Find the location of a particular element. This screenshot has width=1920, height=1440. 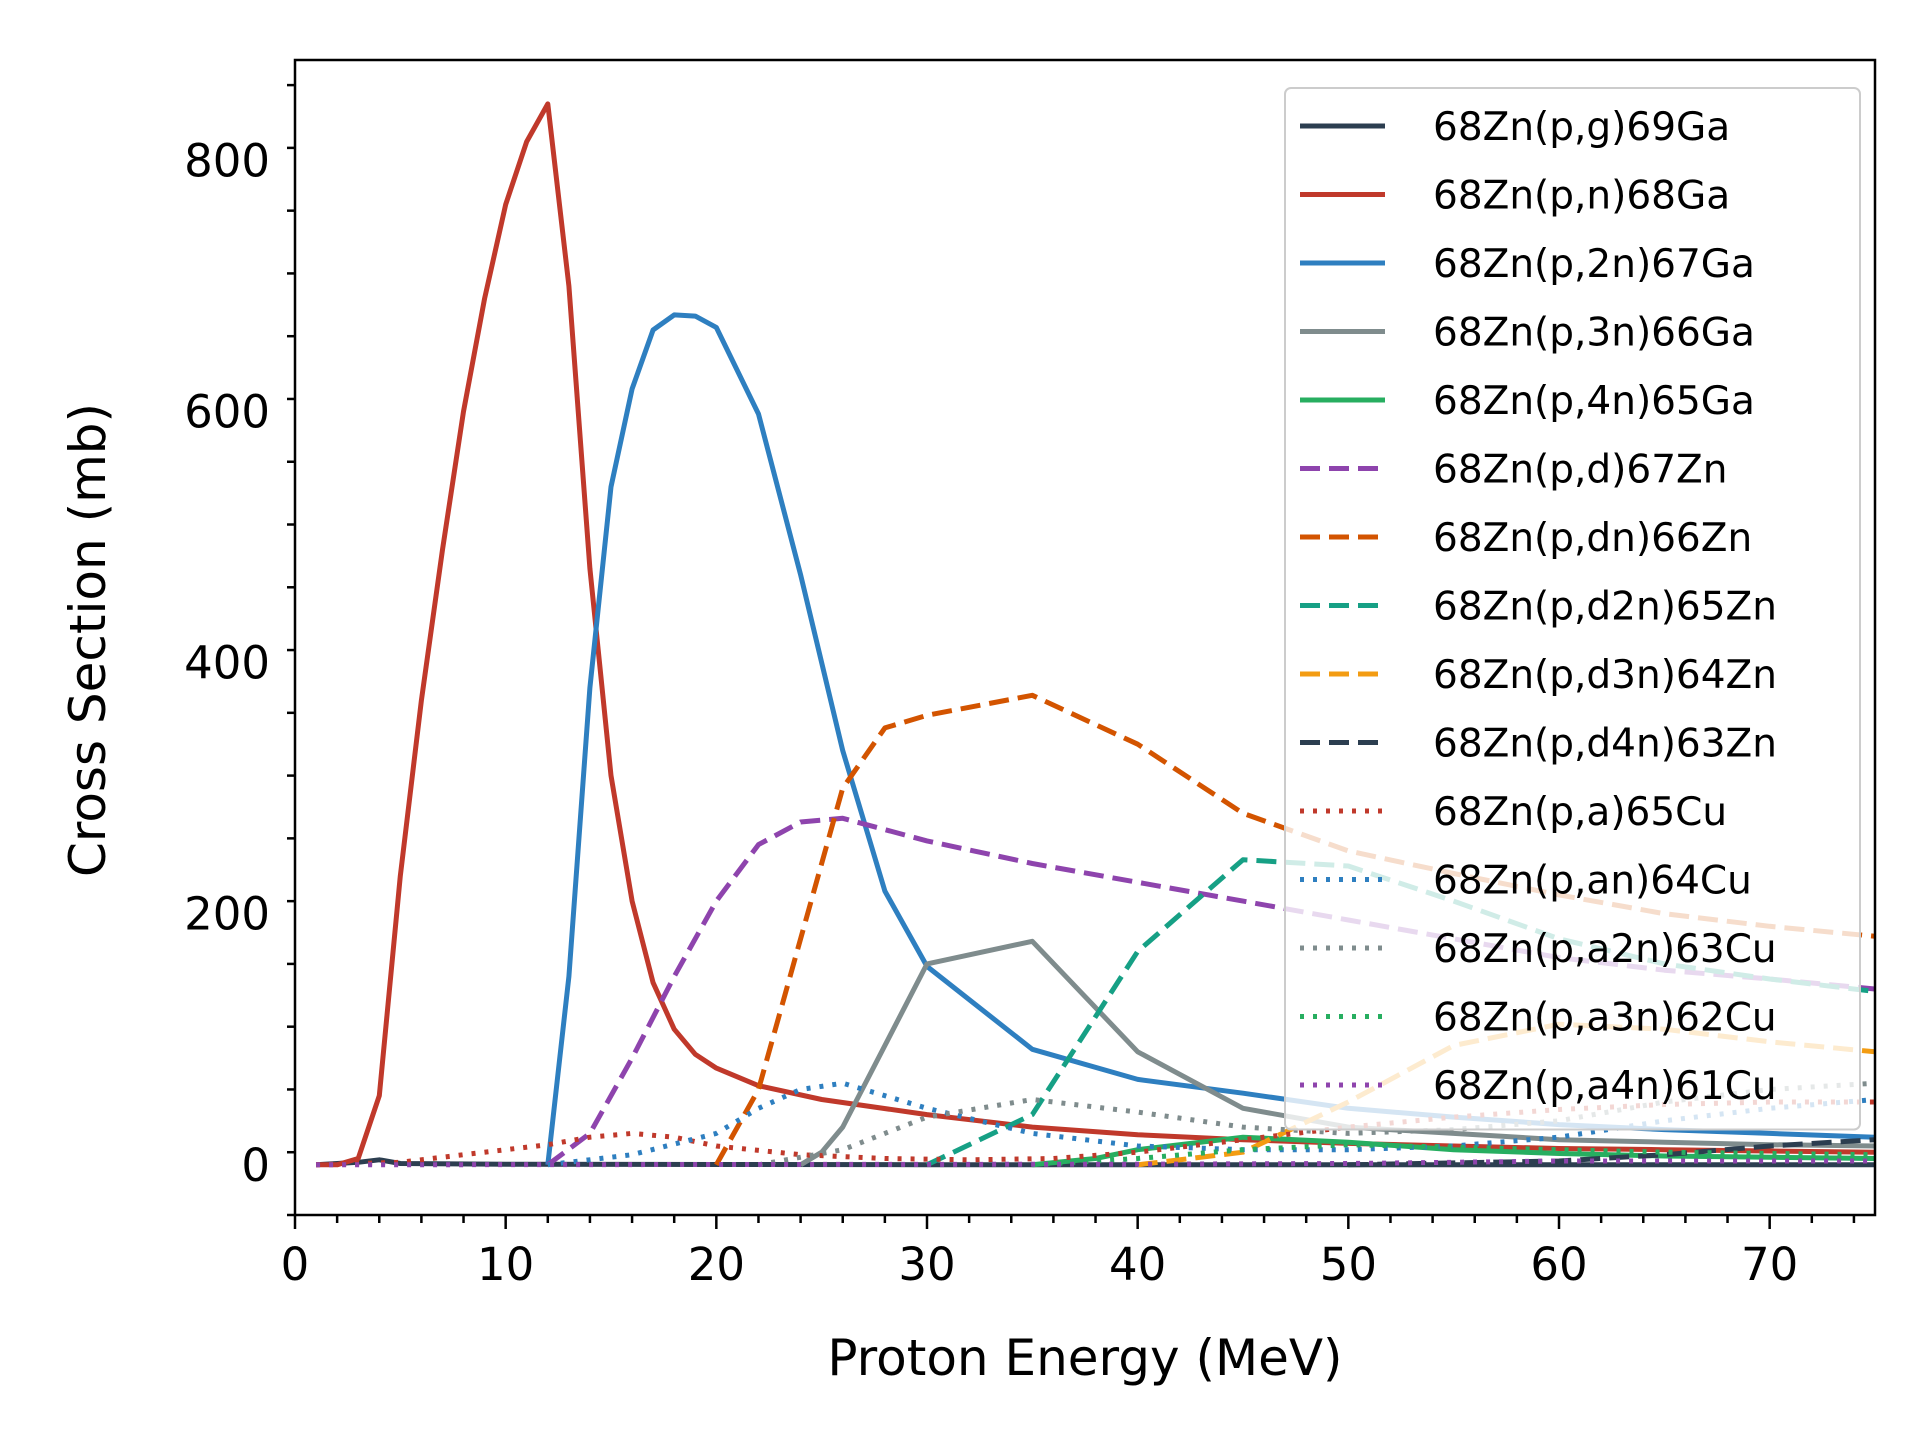

x-tick-label: 50 is located at coordinates (1348, 1264).